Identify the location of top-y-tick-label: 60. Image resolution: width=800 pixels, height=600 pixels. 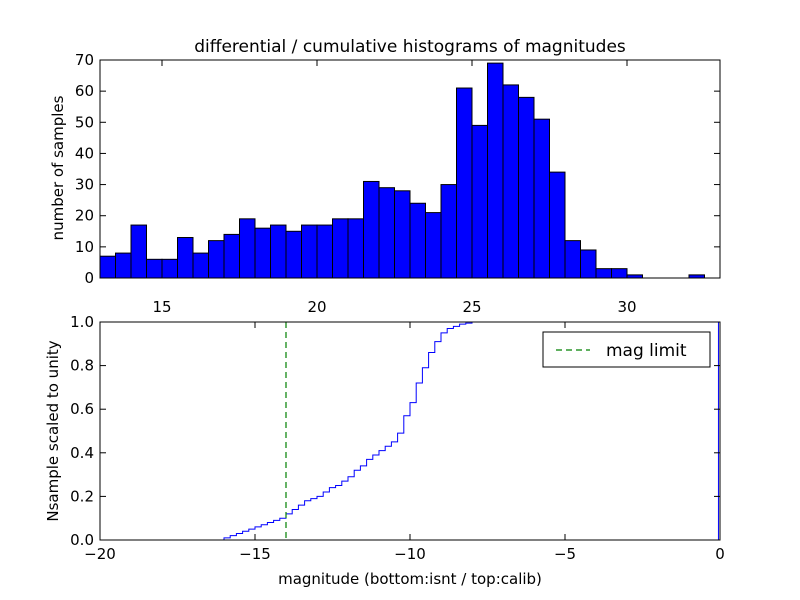
(84, 91).